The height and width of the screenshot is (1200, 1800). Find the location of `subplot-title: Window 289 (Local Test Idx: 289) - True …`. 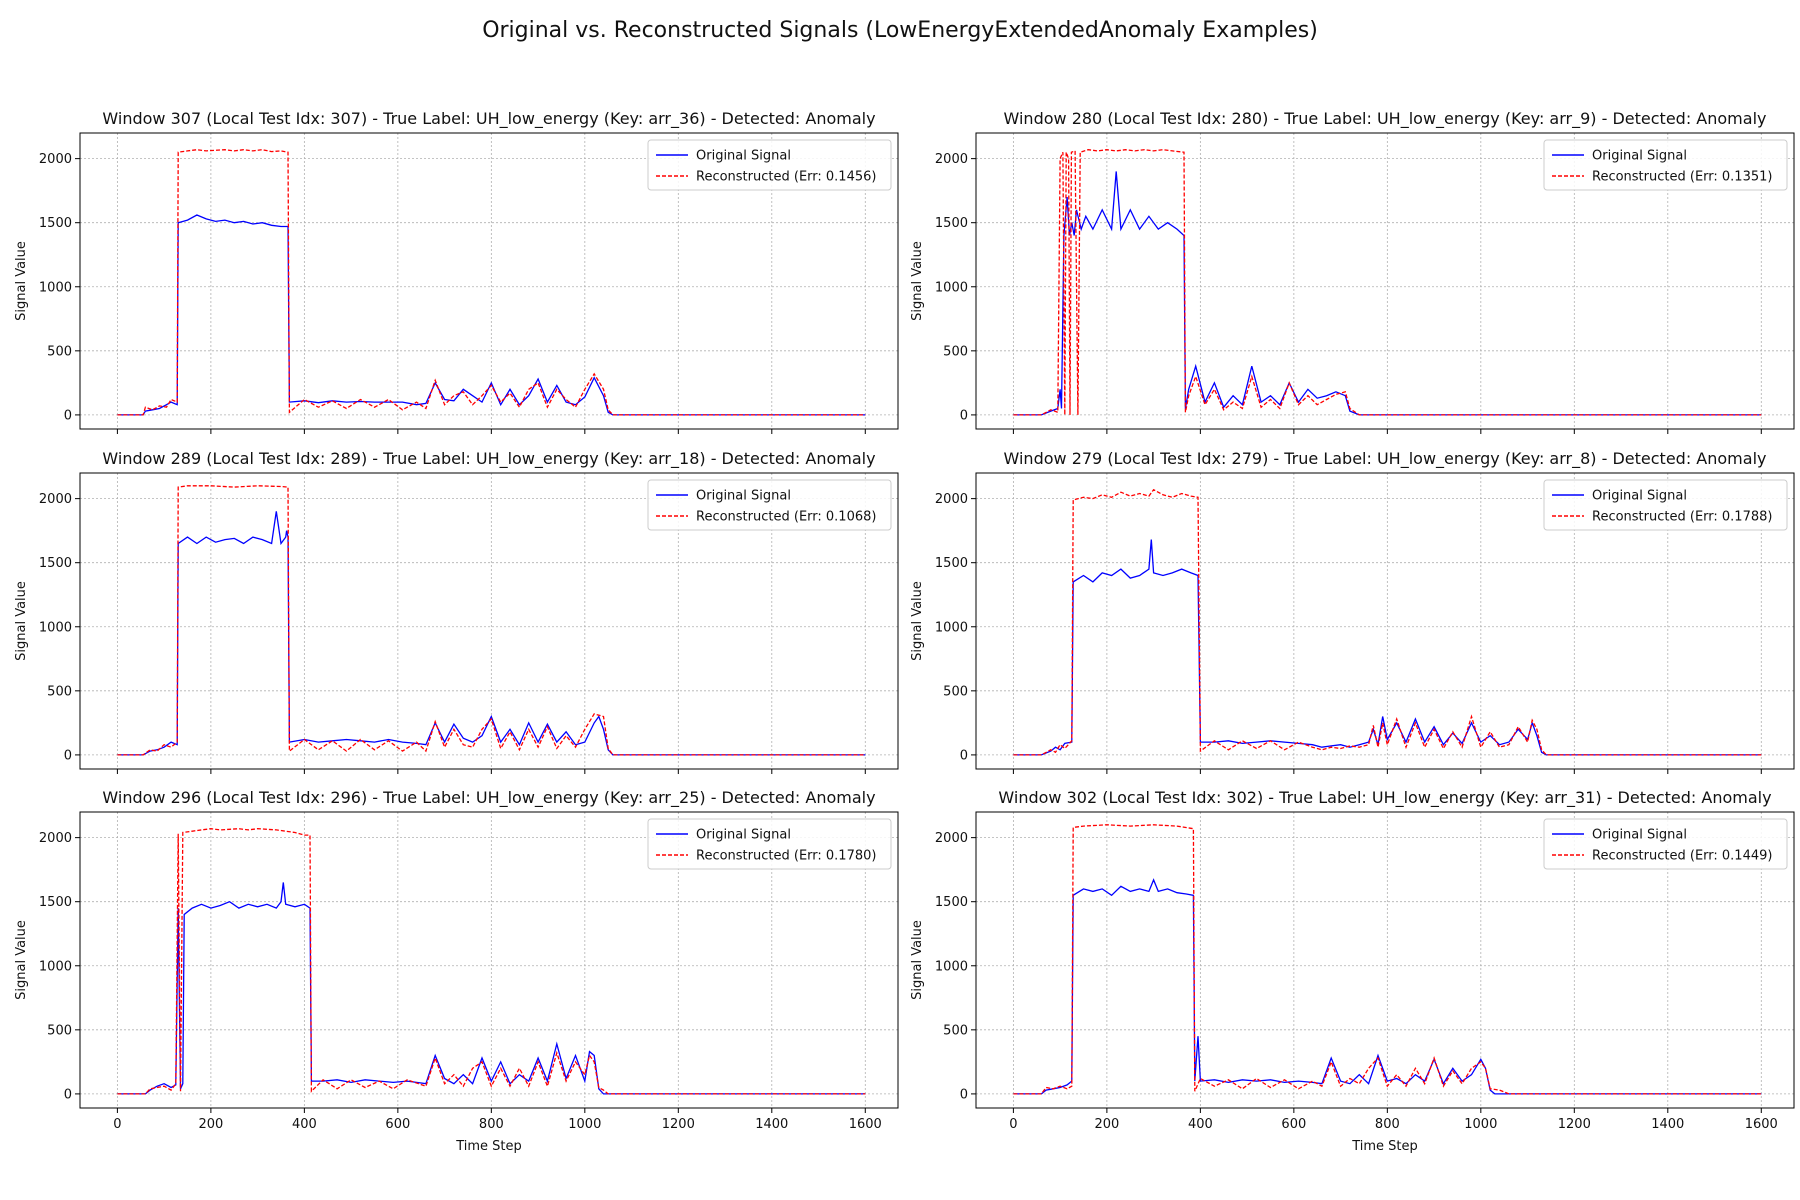

subplot-title: Window 289 (Local Test Idx: 289) - True … is located at coordinates (488, 459).